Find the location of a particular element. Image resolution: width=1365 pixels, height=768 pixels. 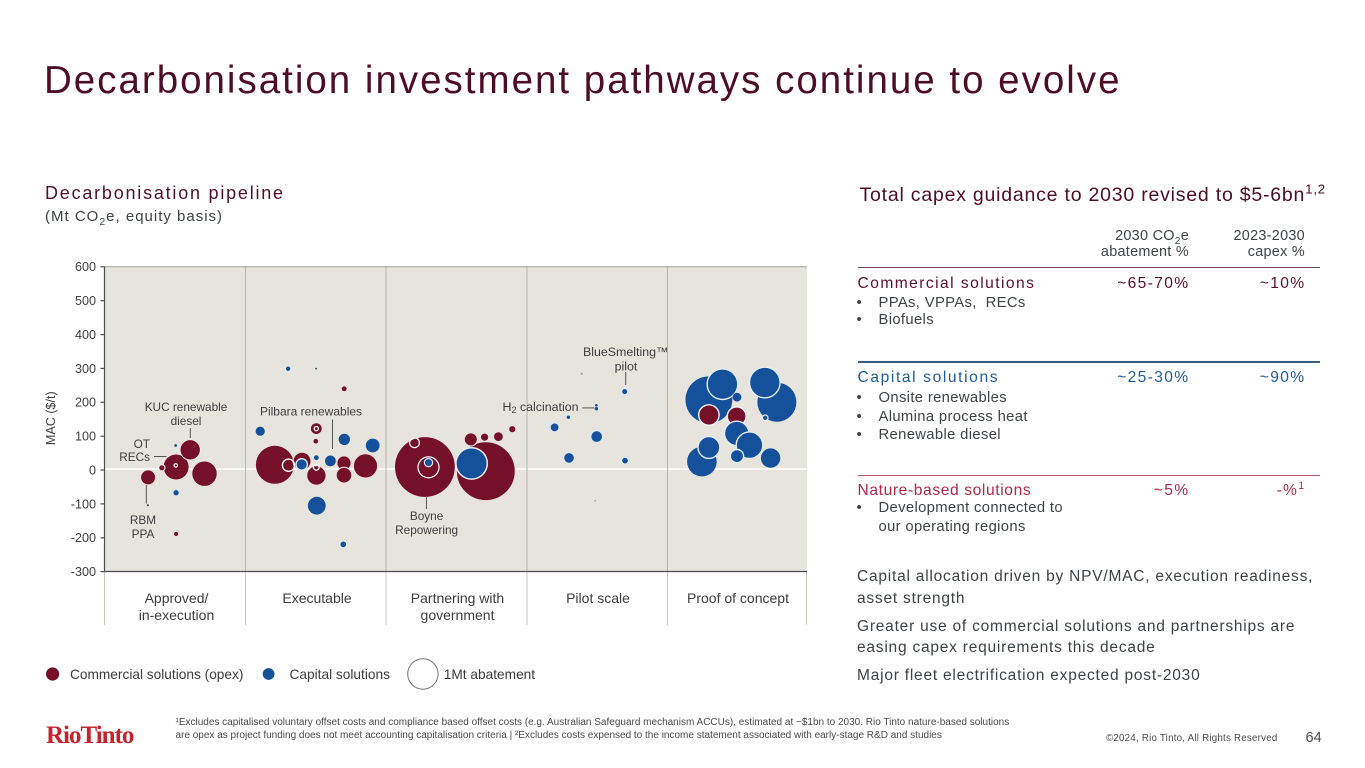

svg-text: MAC ($/t) is located at coordinates (51, 418).